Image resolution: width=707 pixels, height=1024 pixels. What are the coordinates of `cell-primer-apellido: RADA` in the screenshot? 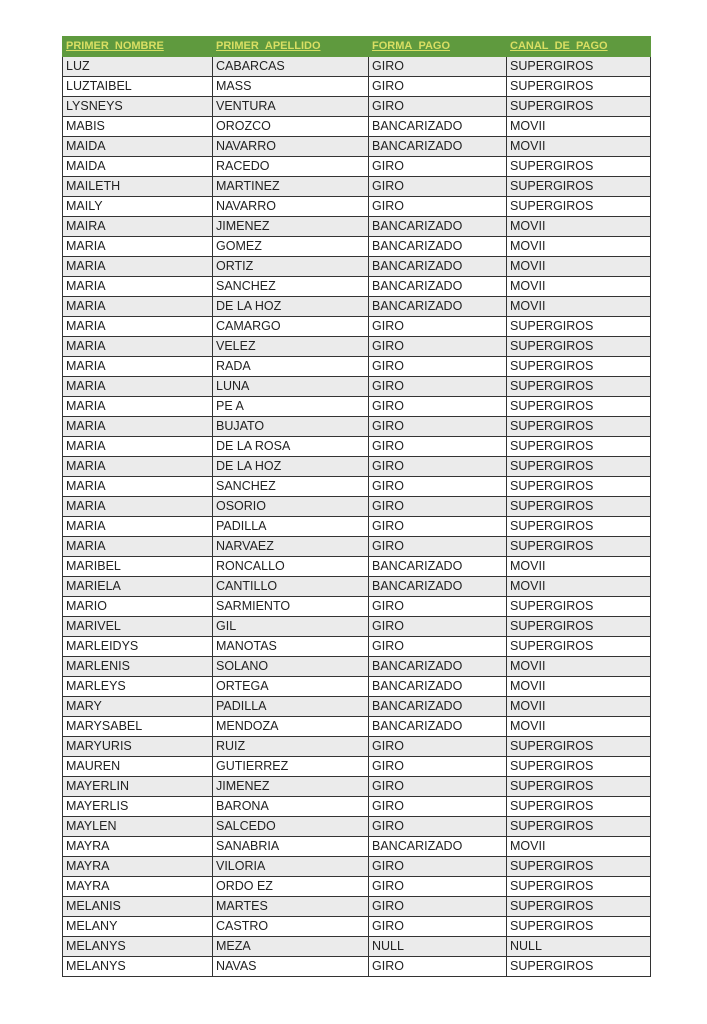 It's located at (290, 366).